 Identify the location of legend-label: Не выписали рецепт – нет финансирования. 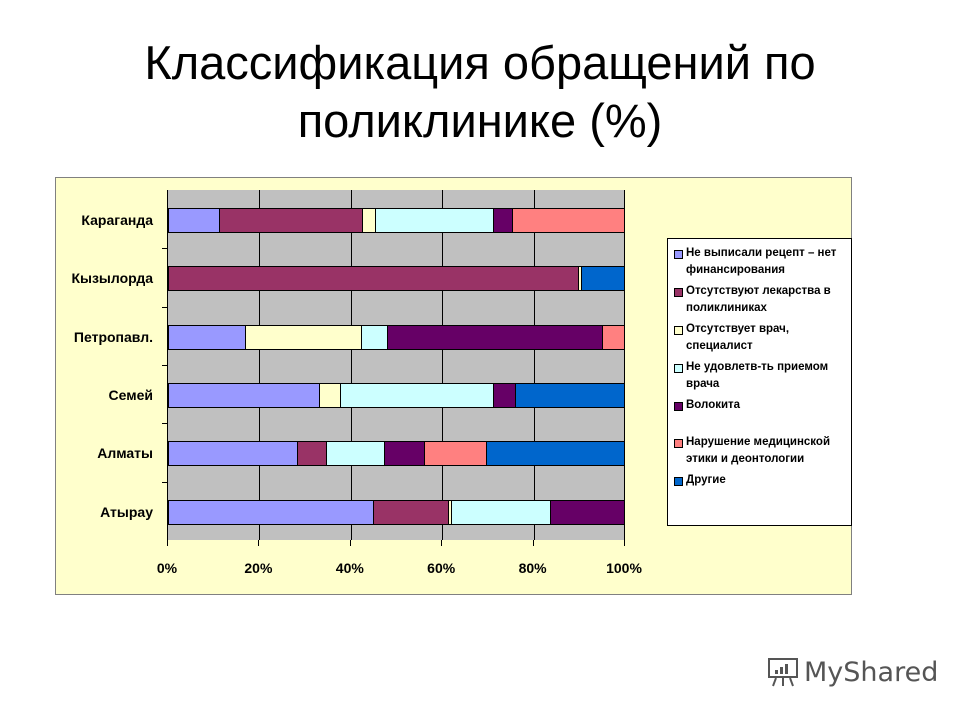
(761, 261).